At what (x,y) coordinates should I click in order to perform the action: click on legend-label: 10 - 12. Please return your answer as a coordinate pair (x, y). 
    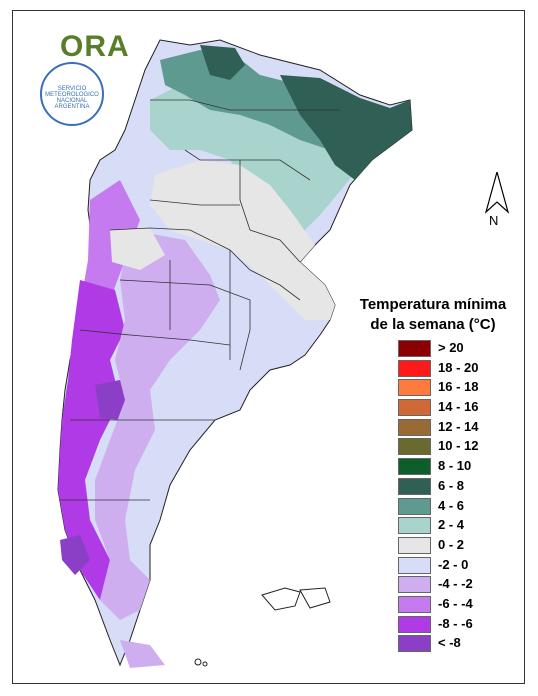
    Looking at the image, I should click on (458, 446).